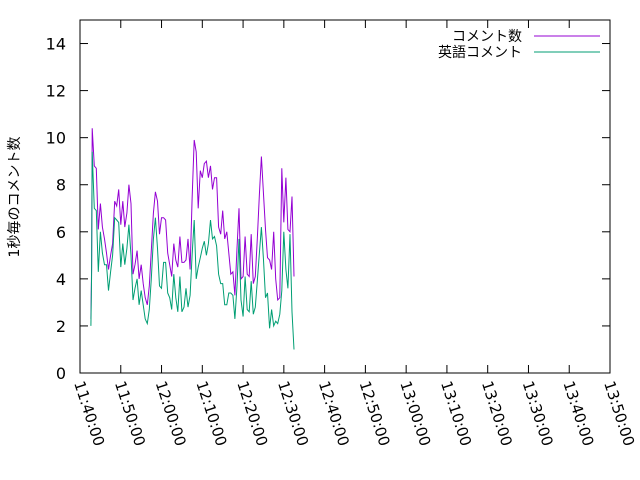 The image size is (640, 480). Describe the element at coordinates (497, 414) in the screenshot. I see `x-tick-label: 13:20:00` at that location.